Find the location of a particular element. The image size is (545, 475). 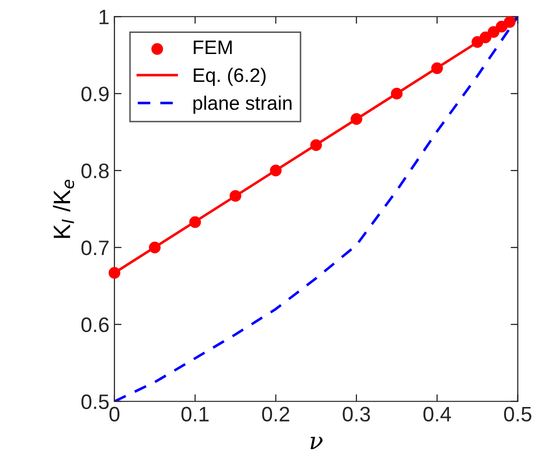

legend-label: plane strain is located at coordinates (242, 105).